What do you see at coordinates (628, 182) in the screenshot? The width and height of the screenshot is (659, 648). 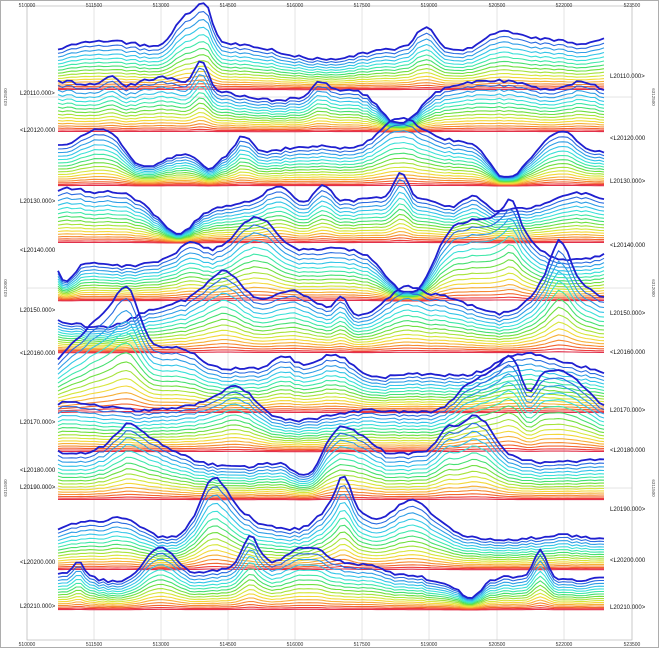 I see `line-label-right: L20130.000>` at bounding box center [628, 182].